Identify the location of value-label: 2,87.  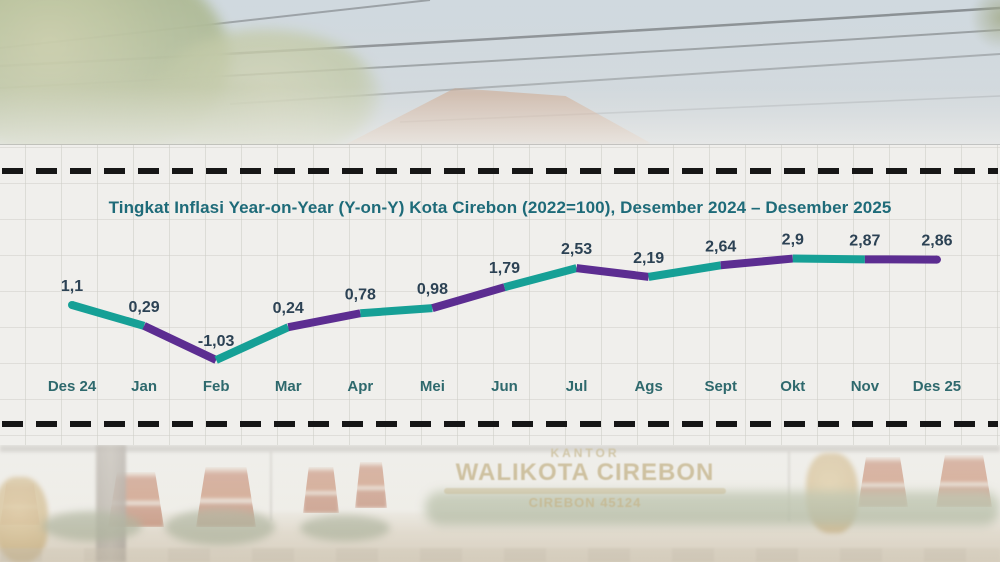
(864, 240).